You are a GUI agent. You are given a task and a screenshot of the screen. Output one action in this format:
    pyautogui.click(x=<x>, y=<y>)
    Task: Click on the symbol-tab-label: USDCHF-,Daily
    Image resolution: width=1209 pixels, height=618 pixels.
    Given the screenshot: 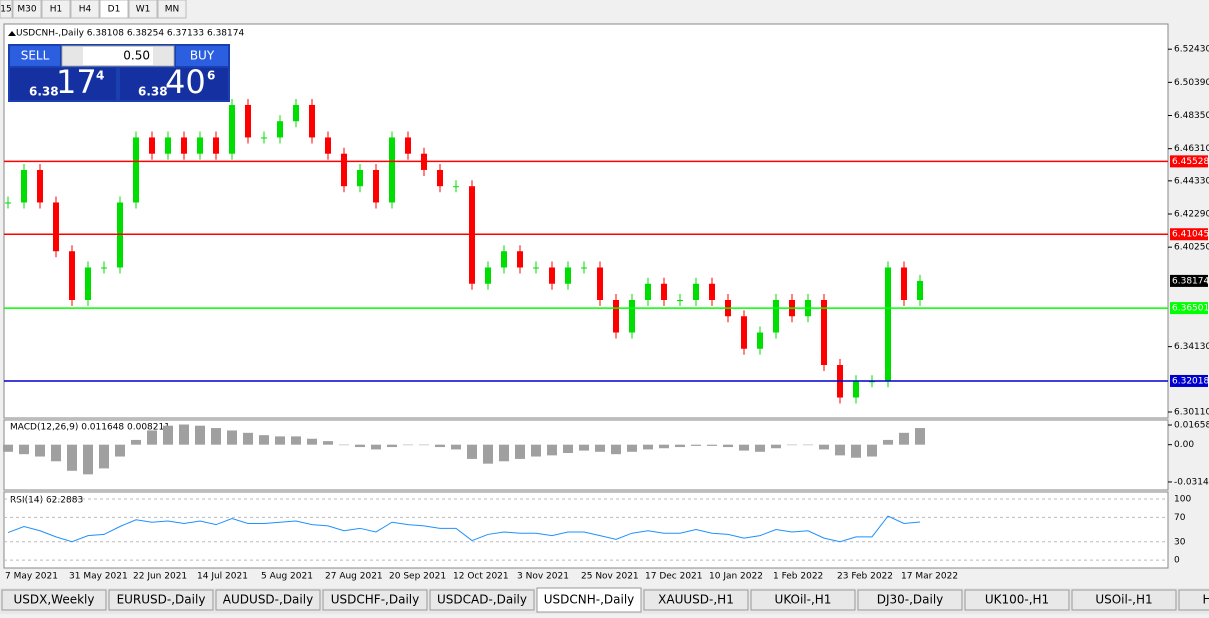 What is the action you would take?
    pyautogui.click(x=375, y=600)
    